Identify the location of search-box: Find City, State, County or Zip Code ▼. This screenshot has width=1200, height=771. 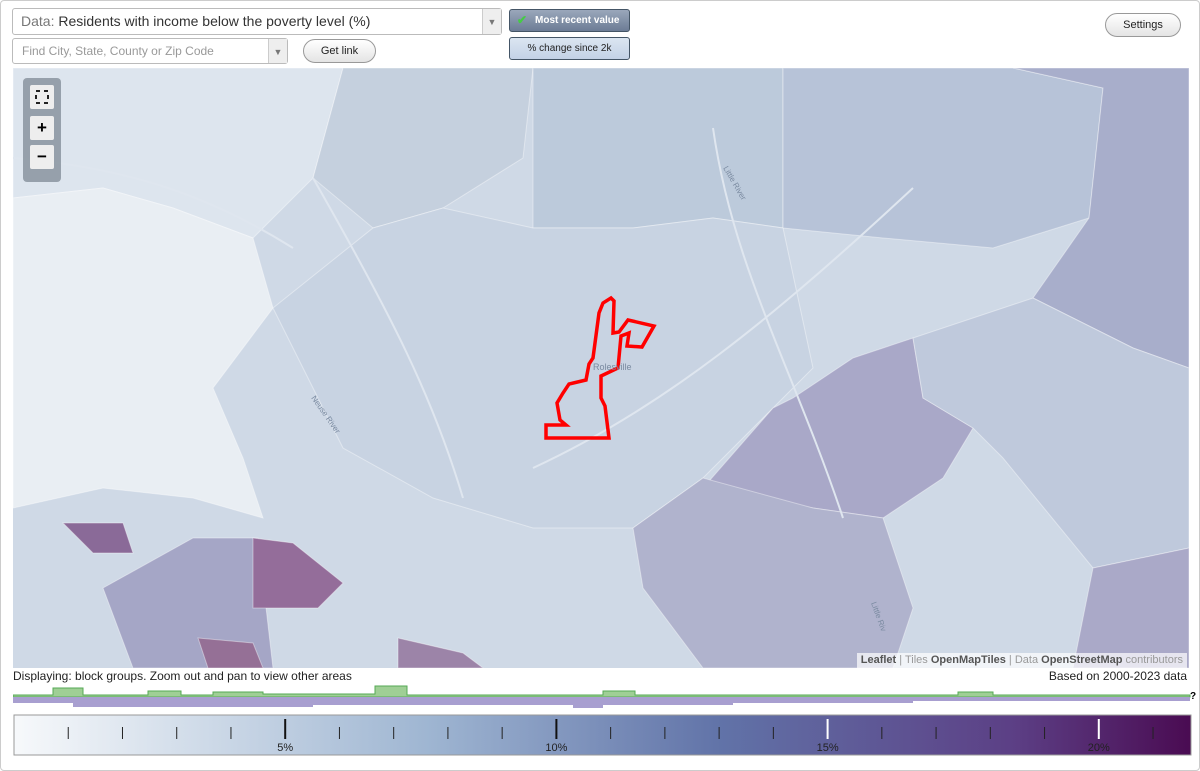
(150, 51).